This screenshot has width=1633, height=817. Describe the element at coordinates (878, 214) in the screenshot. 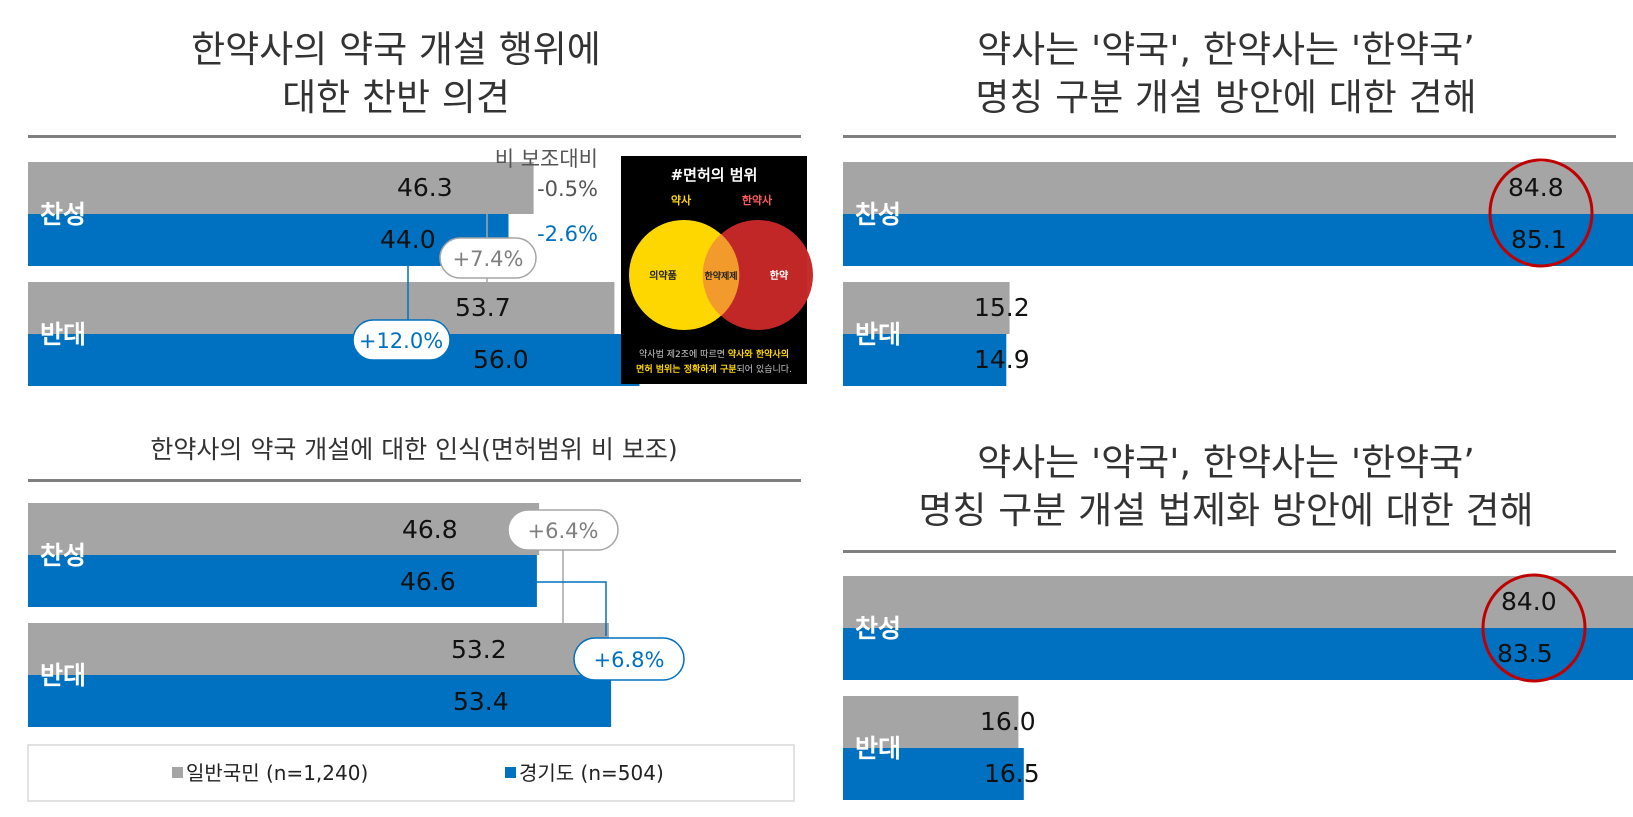

I see `chart3-category-agree: 찬성` at that location.